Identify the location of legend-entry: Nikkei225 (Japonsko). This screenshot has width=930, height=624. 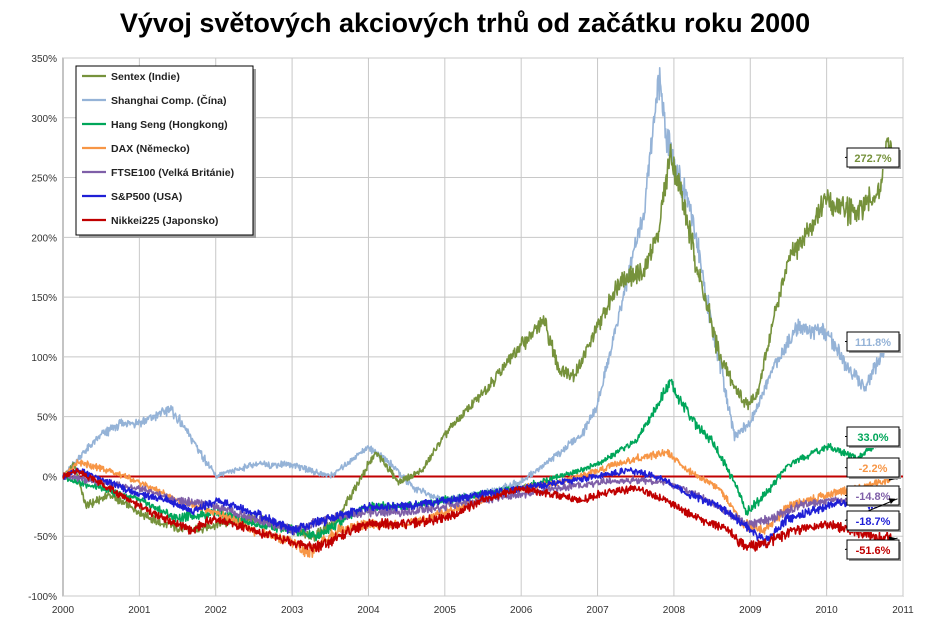
(164, 221).